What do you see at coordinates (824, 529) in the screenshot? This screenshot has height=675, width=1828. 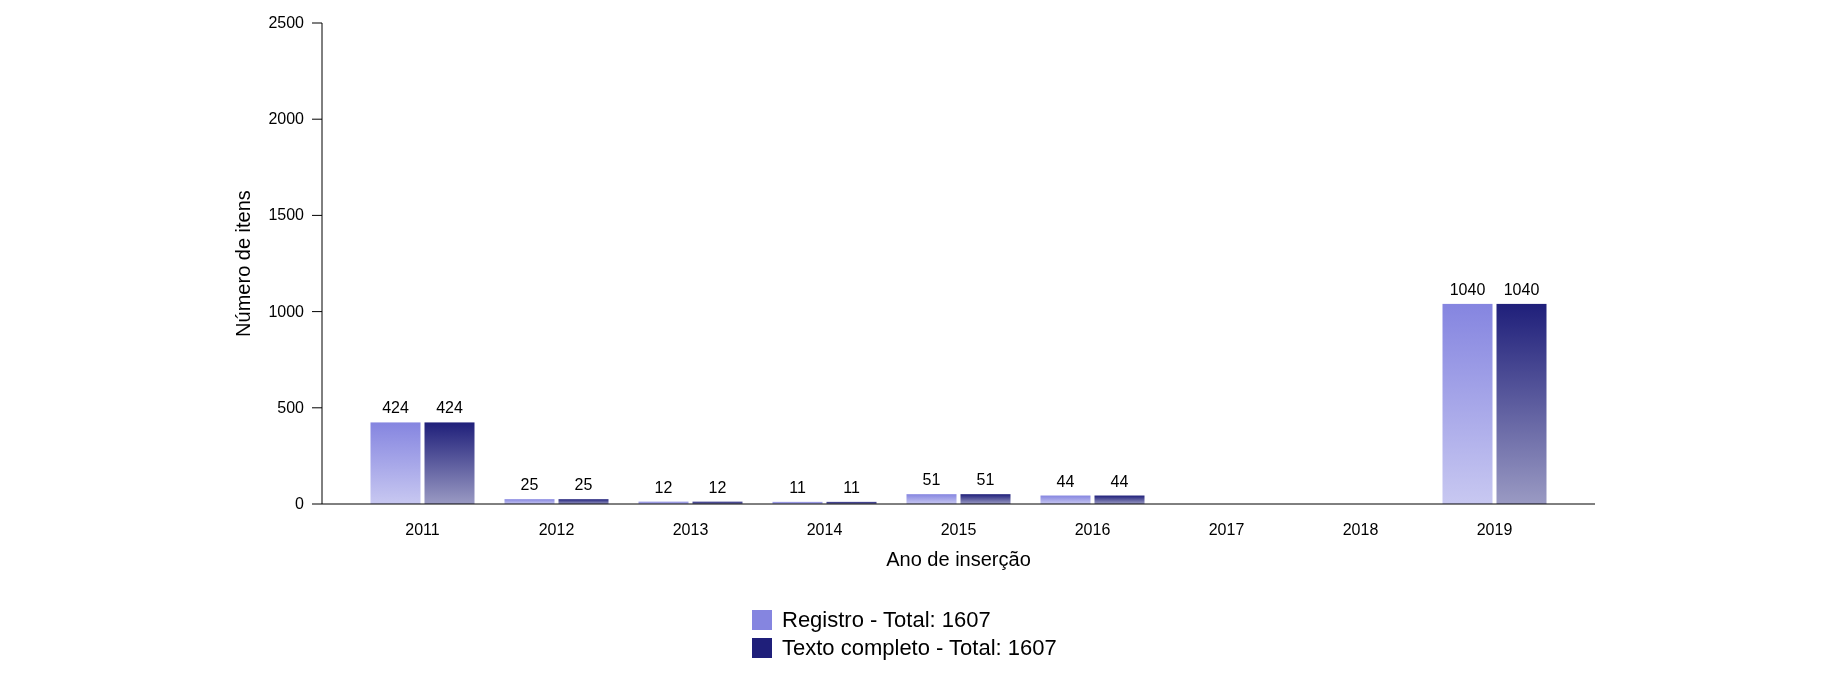 I see `x-tick-label: 2014` at bounding box center [824, 529].